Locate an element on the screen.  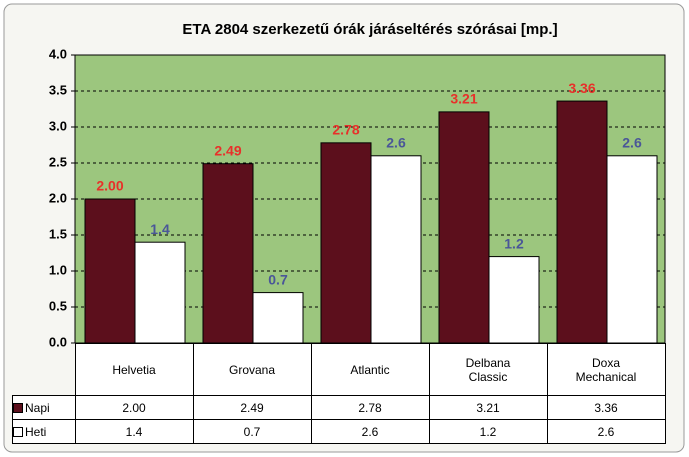
y-tick-label: 2.0 is located at coordinates (58, 197).